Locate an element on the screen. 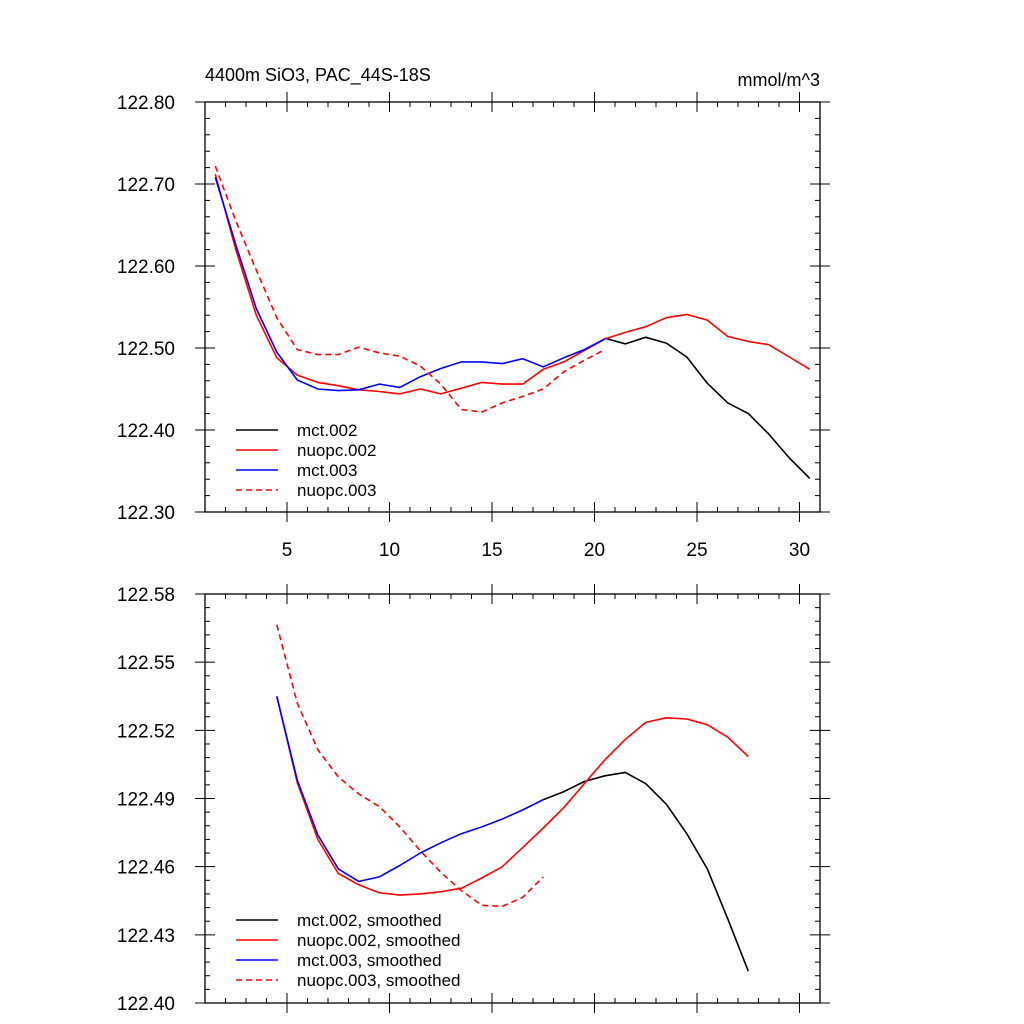  bottom-series-line-nuopc-003-smoothed is located at coordinates (410, 766).